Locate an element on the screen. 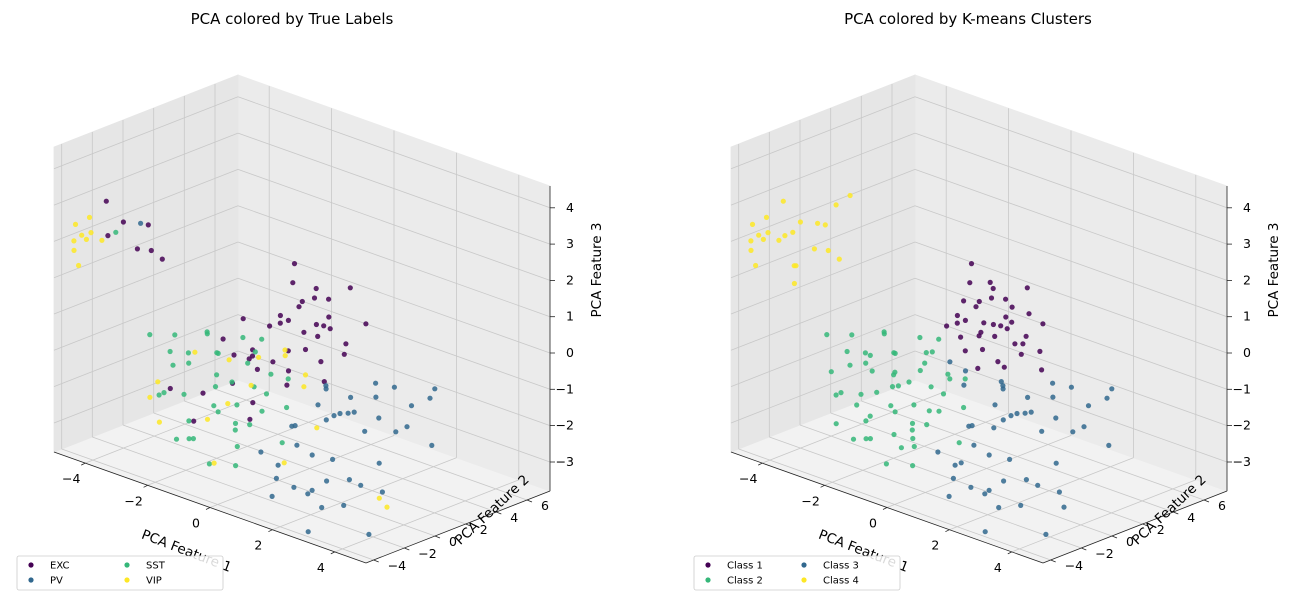 Image resolution: width=1295 pixels, height=611 pixels. legend-marker is located at coordinates (804, 565).